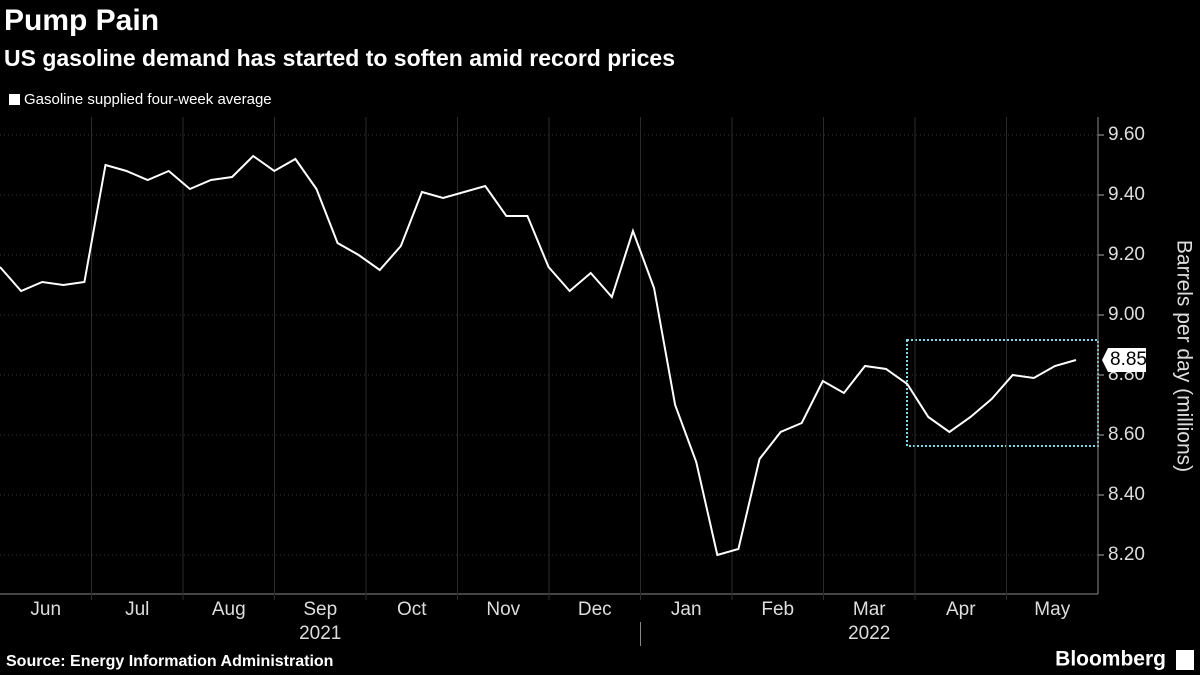 Image resolution: width=1200 pixels, height=675 pixels. I want to click on y-tick-label: 8.40, so click(1126, 494).